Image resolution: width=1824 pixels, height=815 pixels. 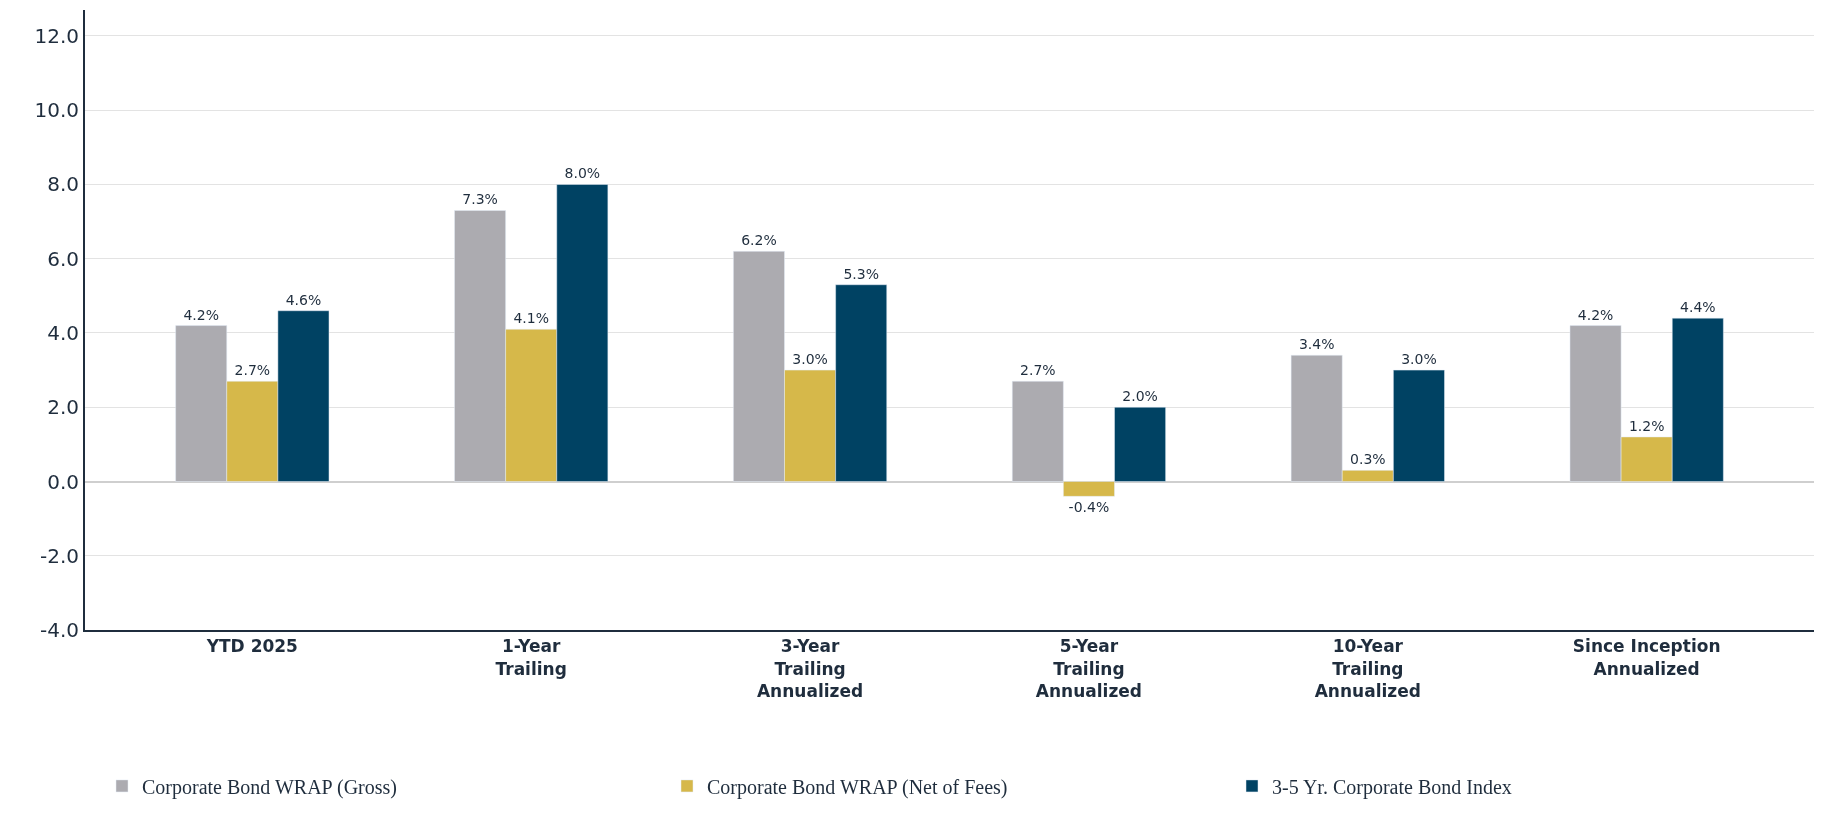 What do you see at coordinates (1316, 344) in the screenshot?
I see `data-label: 3.4%` at bounding box center [1316, 344].